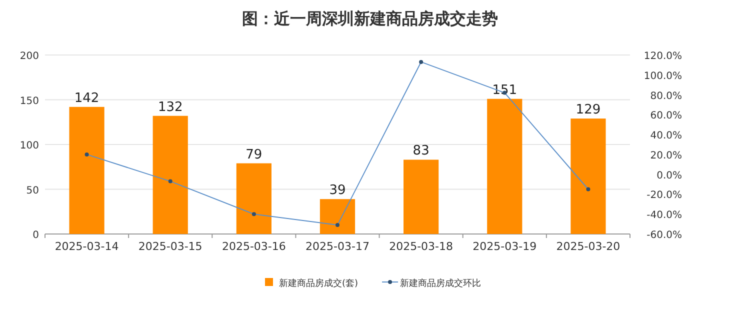 This screenshot has width=740, height=312. Describe the element at coordinates (664, 235) in the screenshot. I see `y2-tick-label: -60.0%` at that location.